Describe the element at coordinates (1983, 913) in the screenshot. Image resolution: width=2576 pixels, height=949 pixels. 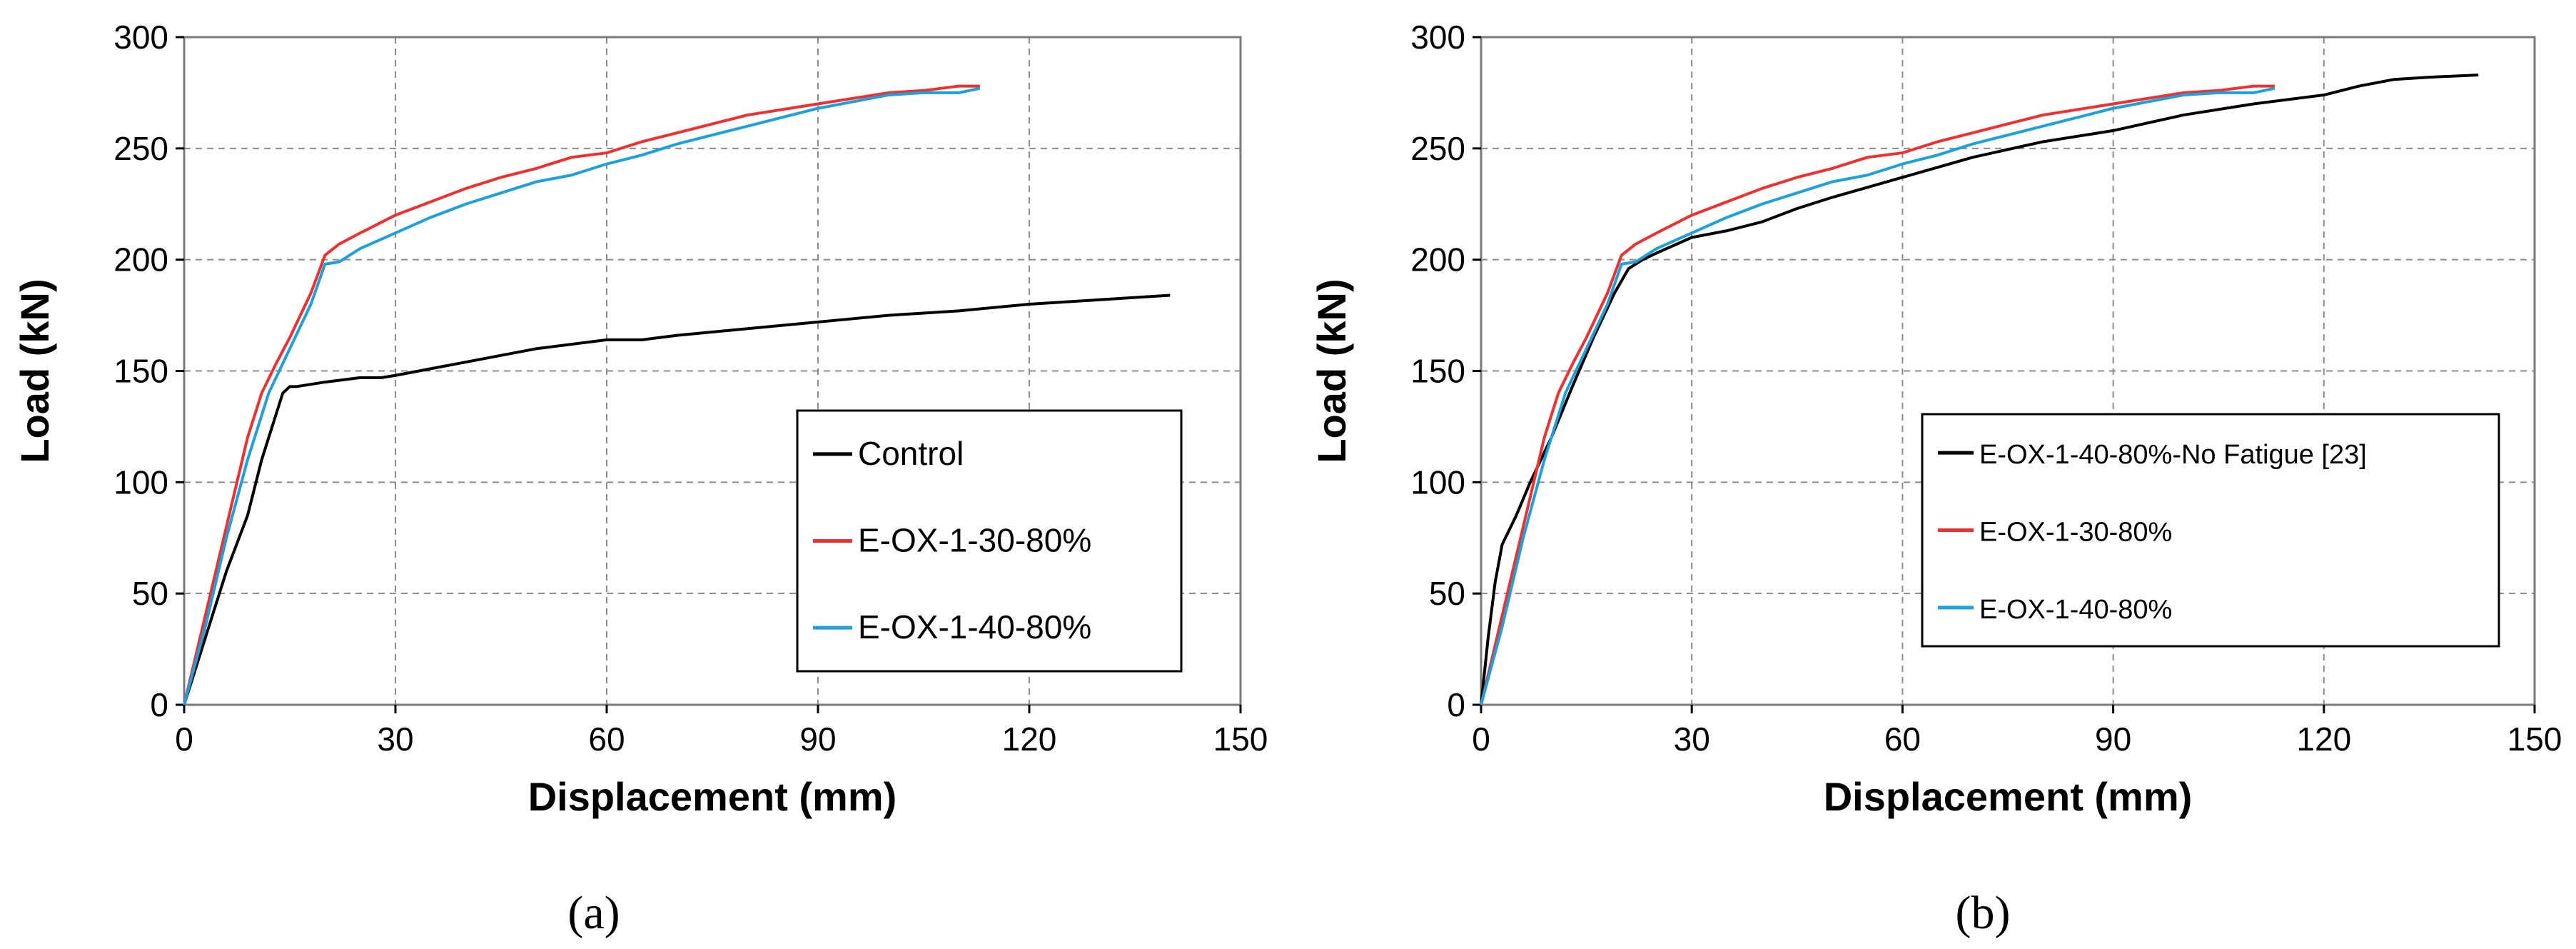
I see `panel-label-b: (b)` at that location.